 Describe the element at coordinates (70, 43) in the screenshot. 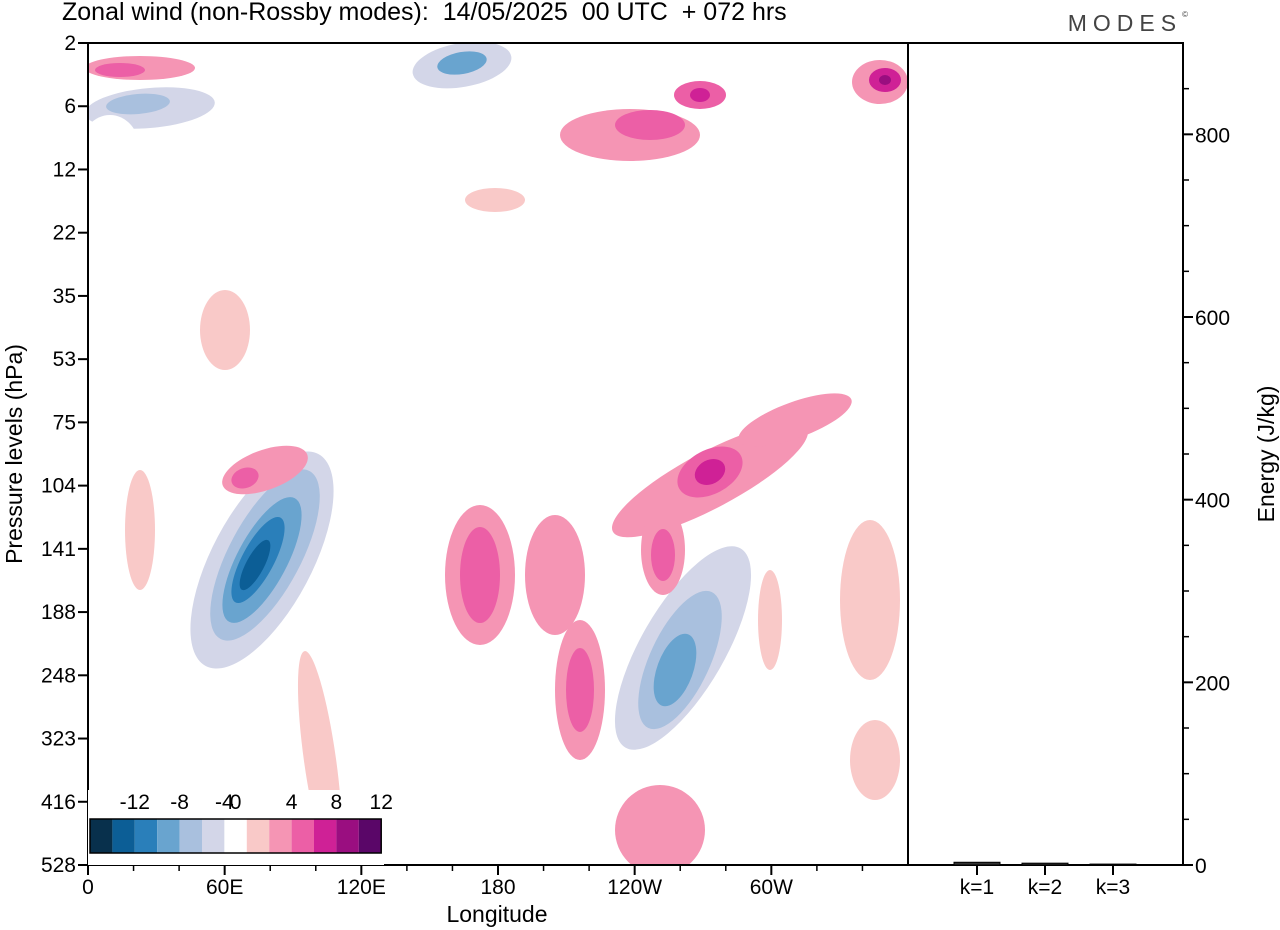

I see `y-tick-label: 2` at that location.